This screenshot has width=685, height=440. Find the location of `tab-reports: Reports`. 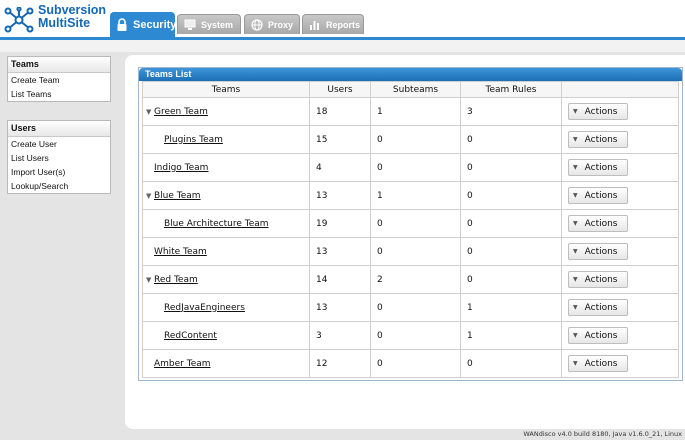

tab-reports: Reports is located at coordinates (333, 24).